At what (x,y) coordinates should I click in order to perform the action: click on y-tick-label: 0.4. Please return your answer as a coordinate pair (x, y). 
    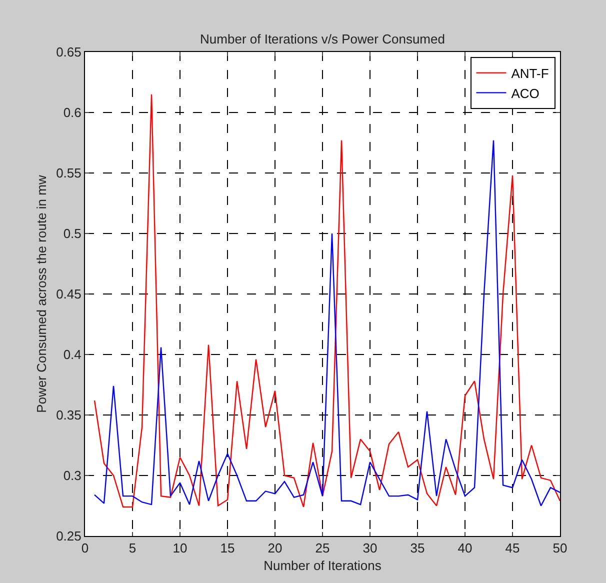
    Looking at the image, I should click on (72, 354).